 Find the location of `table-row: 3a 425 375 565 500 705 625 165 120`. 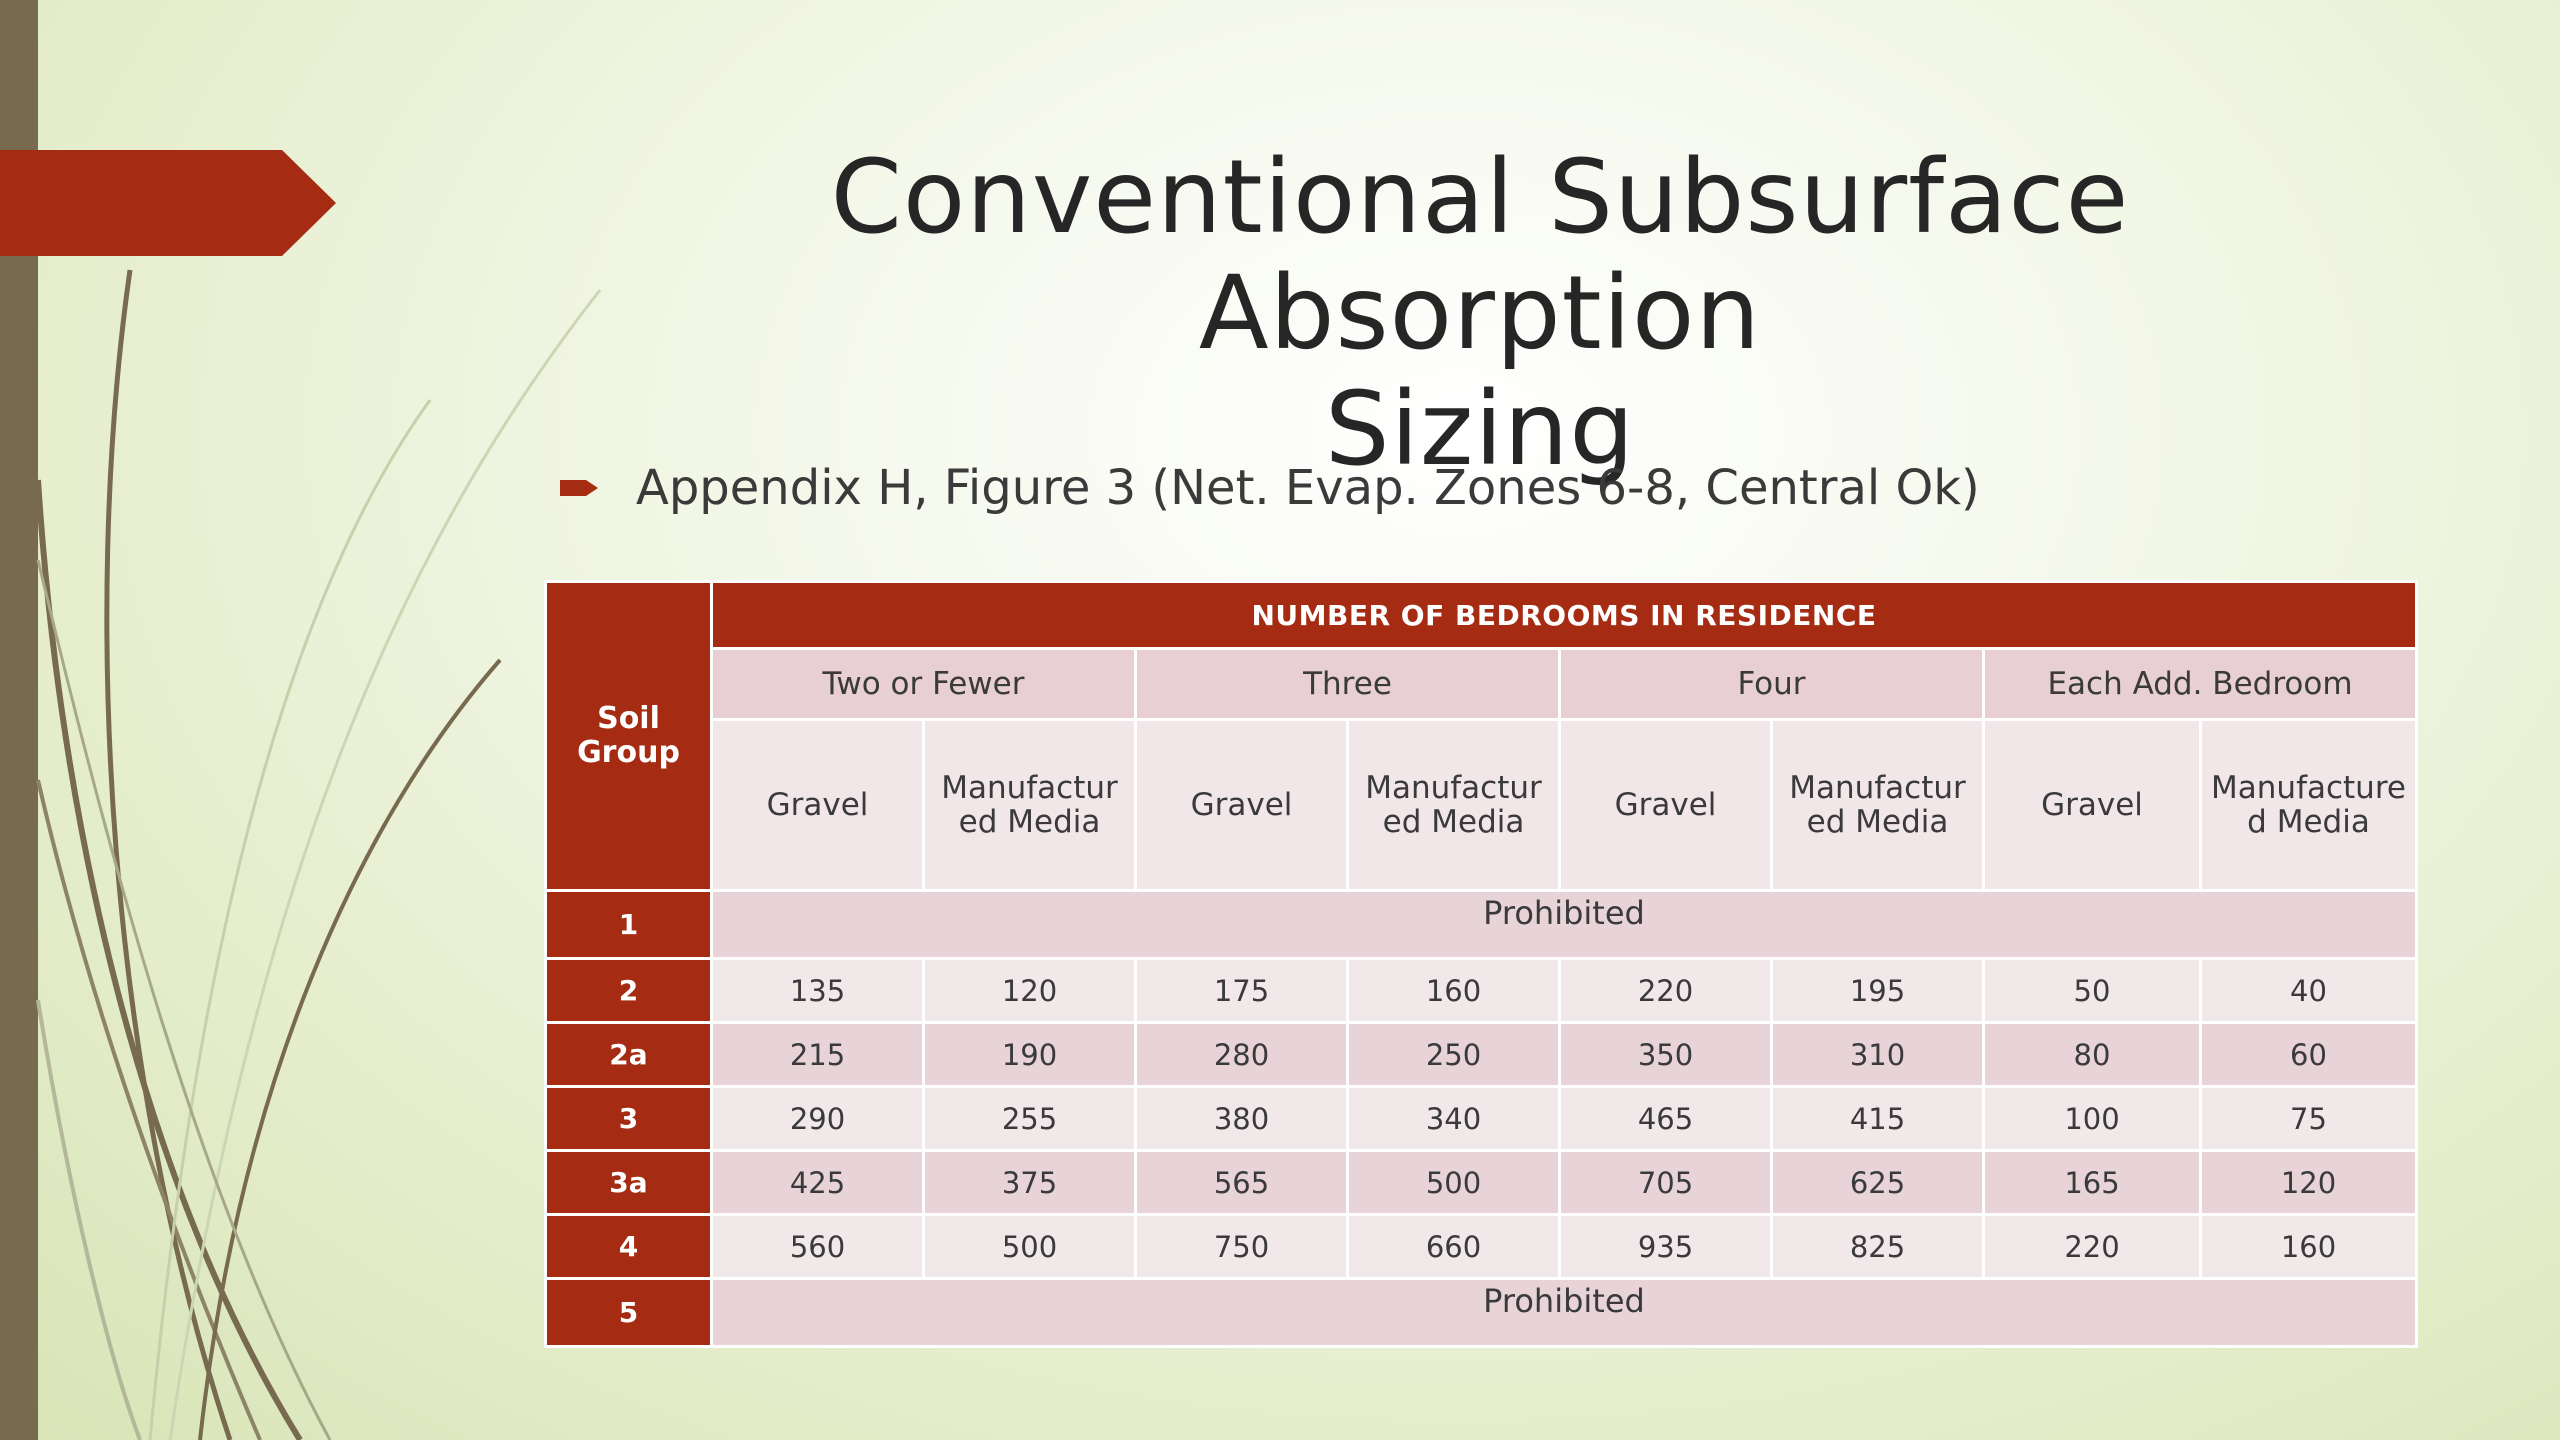

table-row: 3a 425 375 565 500 705 625 165 120 is located at coordinates (1481, 1182).